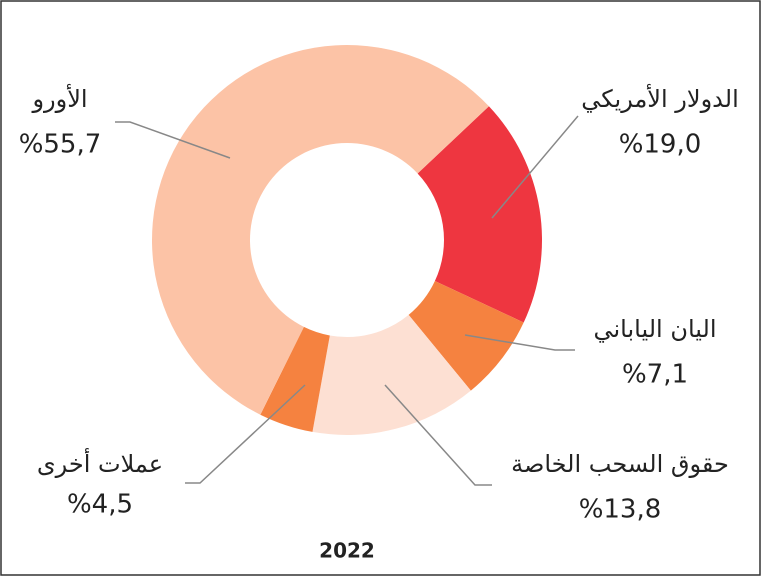 This screenshot has height=576, width=761. I want to click on slice-value: %4,5, so click(100, 505).